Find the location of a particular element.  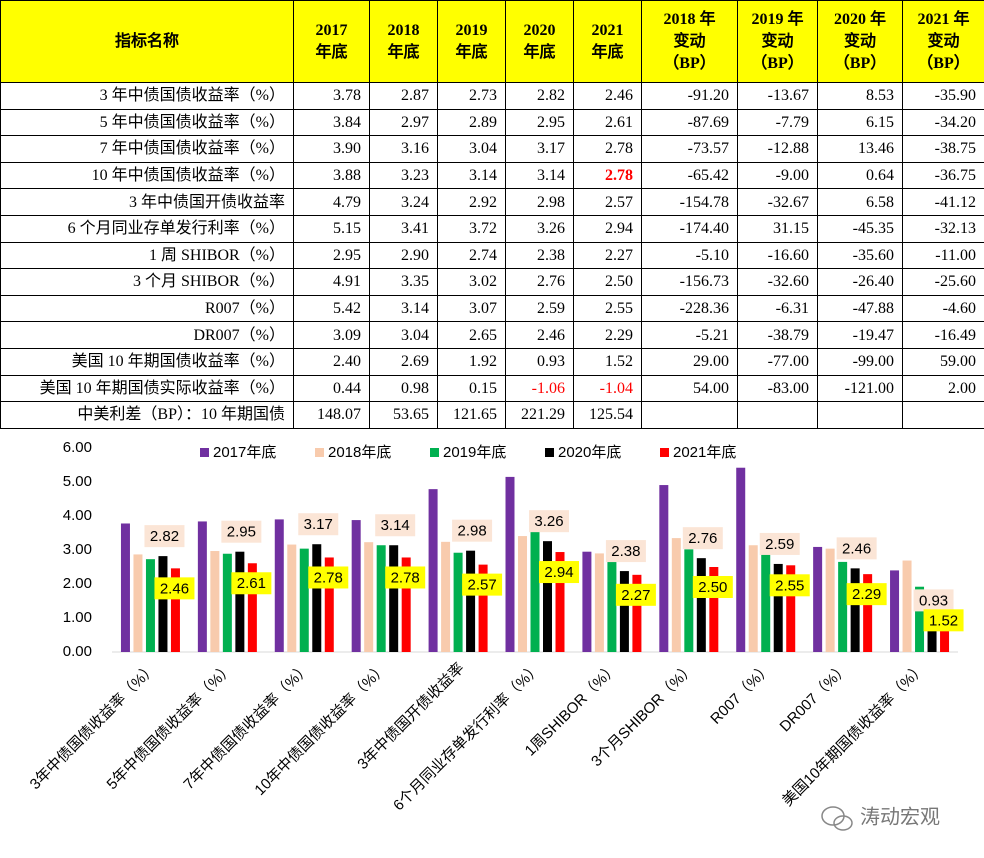

table-cell: 31.15 is located at coordinates (777, 228).